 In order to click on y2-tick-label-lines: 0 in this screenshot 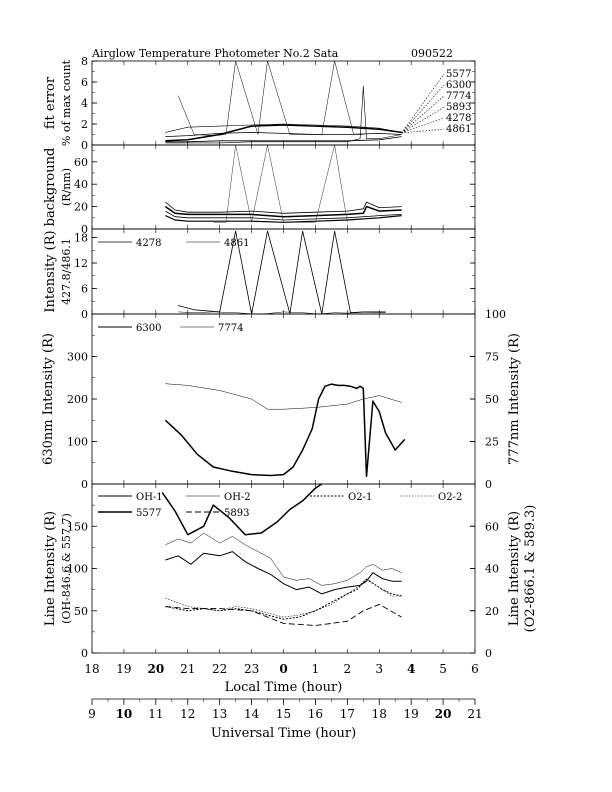, I will do `click(488, 653)`.